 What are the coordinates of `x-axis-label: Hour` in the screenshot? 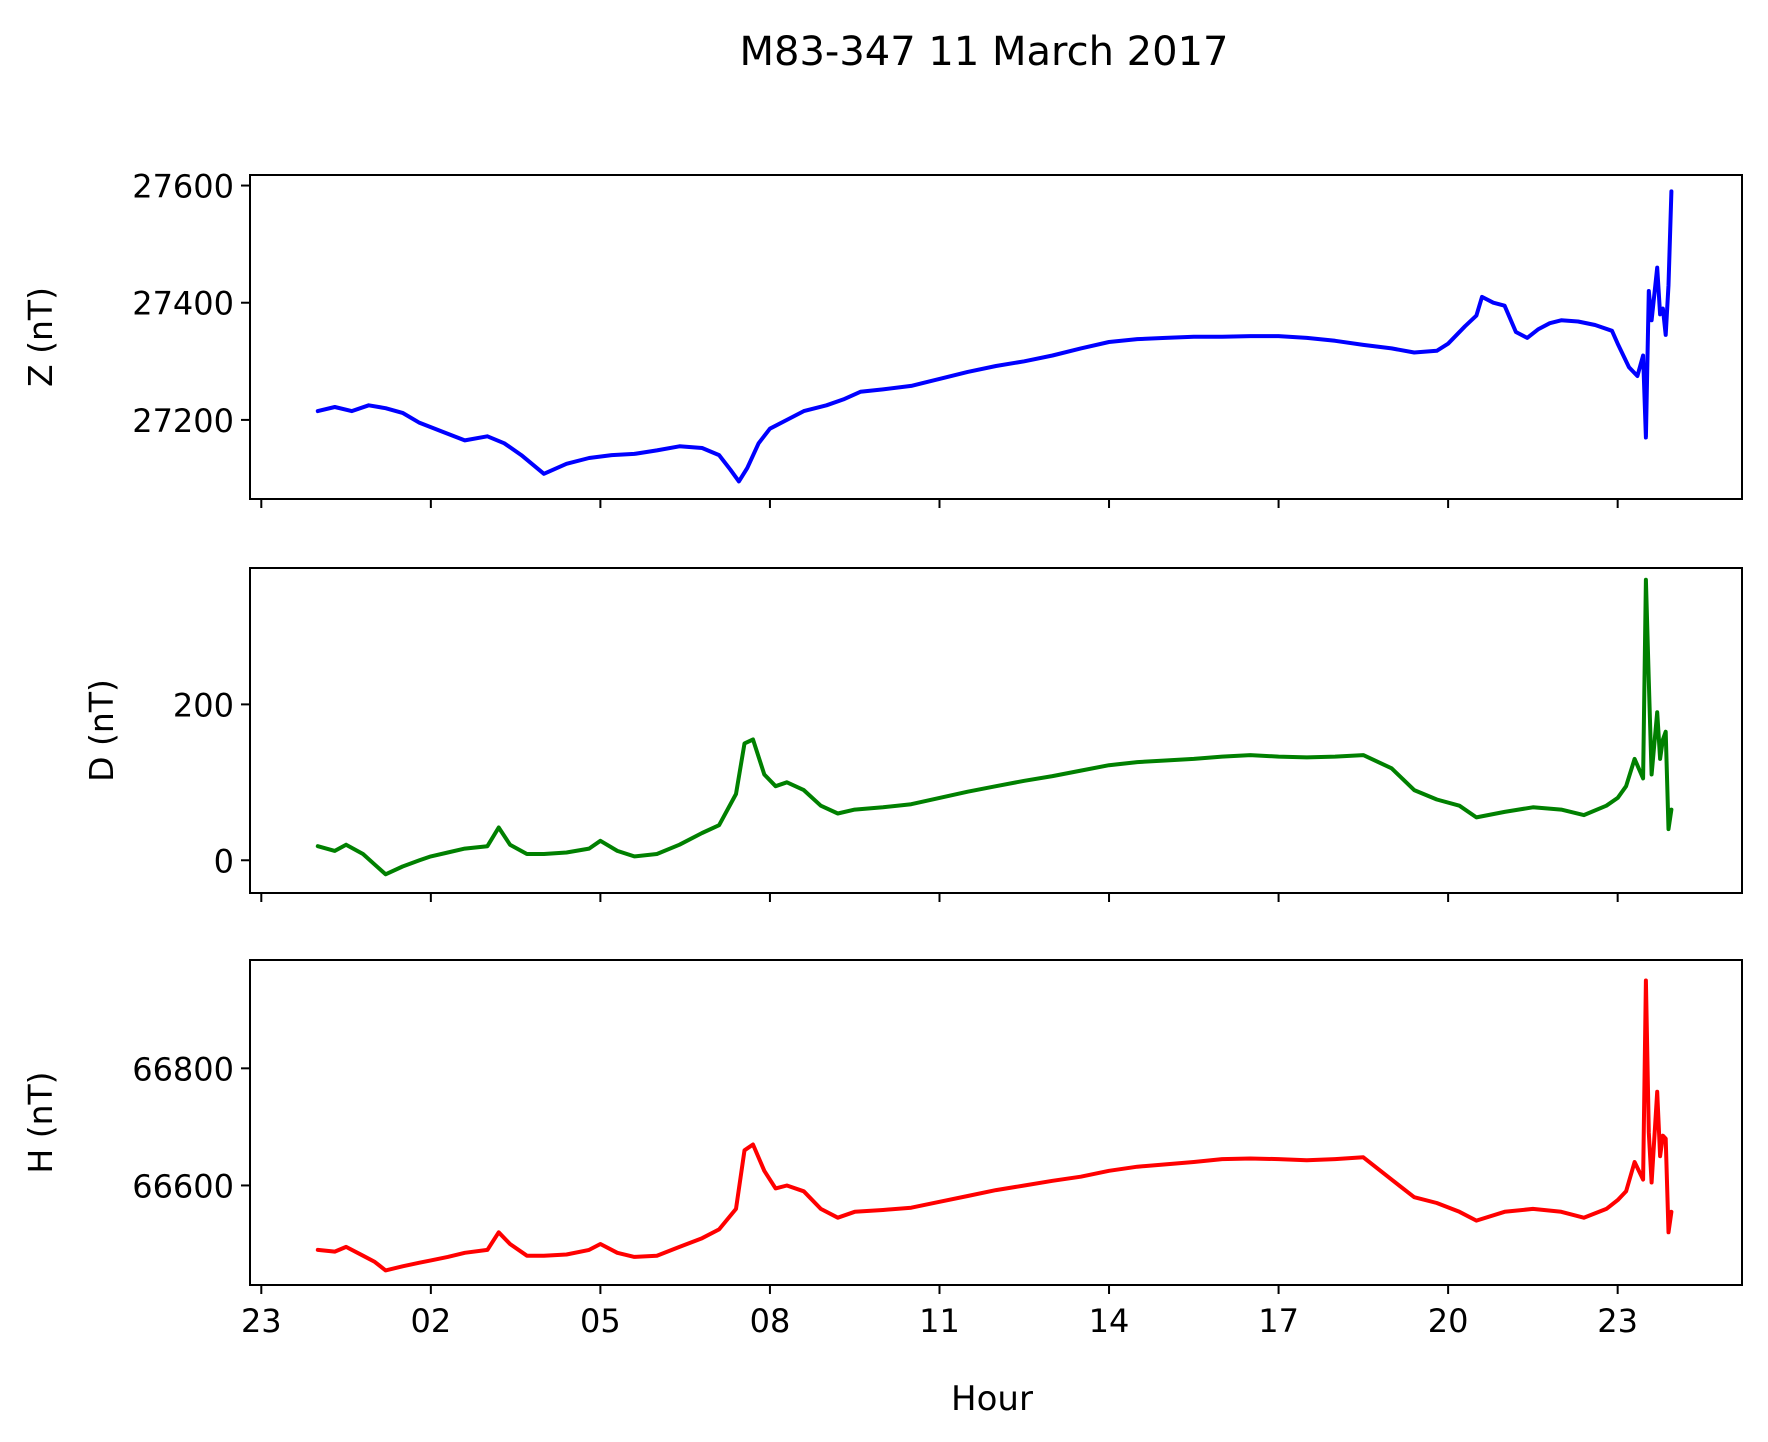 It's located at (992, 1399).